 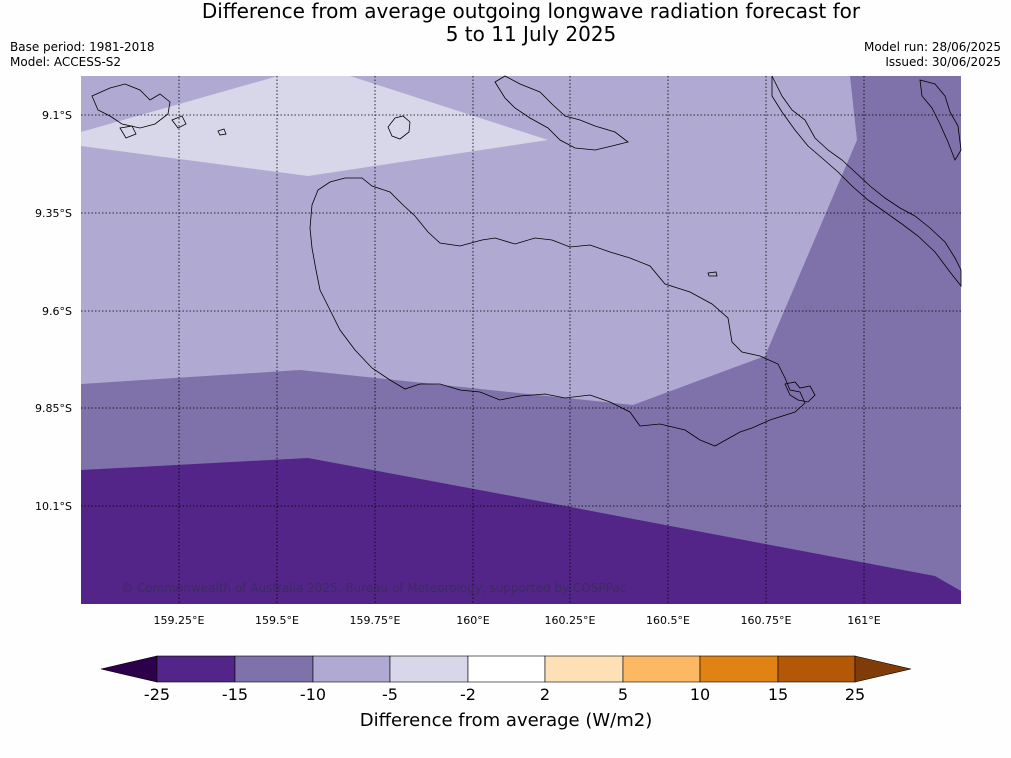 I want to click on coastline-russell-islands, so click(x=131, y=106).